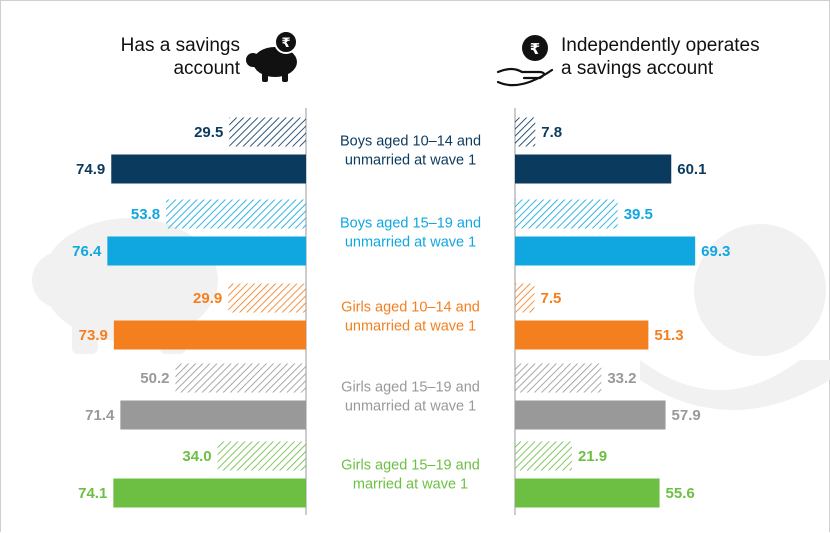 The height and width of the screenshot is (533, 830). What do you see at coordinates (150, 57) in the screenshot?
I see `left-panel-title: Has a savings account` at bounding box center [150, 57].